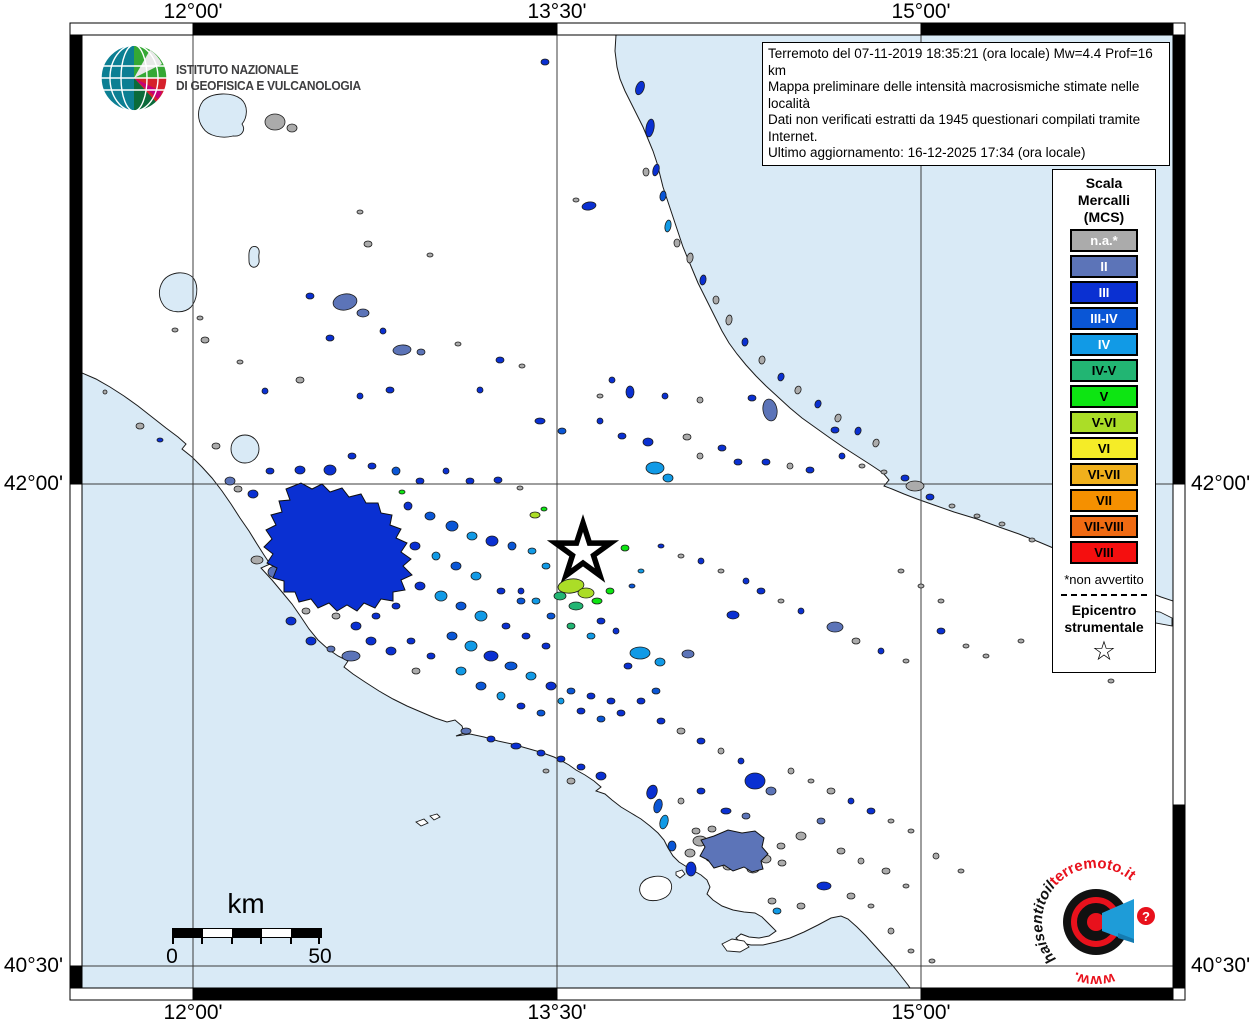 This screenshot has width=1255, height=1024. What do you see at coordinates (1104, 552) in the screenshot?
I see `legend-item-viii: VIII` at bounding box center [1104, 552].